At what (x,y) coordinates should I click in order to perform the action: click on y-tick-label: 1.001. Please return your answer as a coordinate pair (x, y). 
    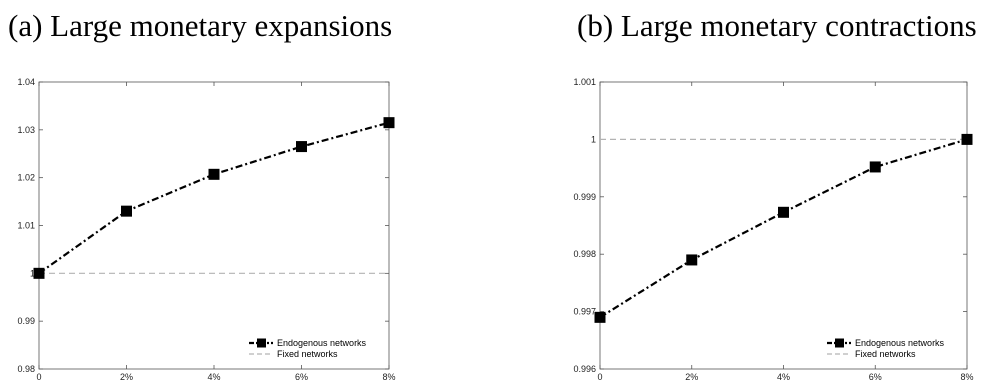
    Looking at the image, I should click on (584, 82).